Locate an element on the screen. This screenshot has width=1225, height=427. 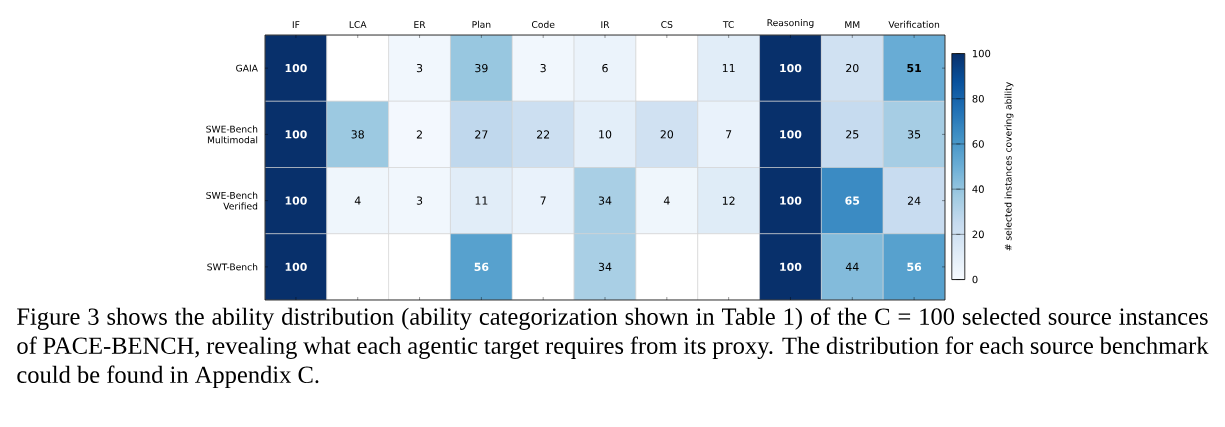
x-tick-label: Verification is located at coordinates (914, 24).